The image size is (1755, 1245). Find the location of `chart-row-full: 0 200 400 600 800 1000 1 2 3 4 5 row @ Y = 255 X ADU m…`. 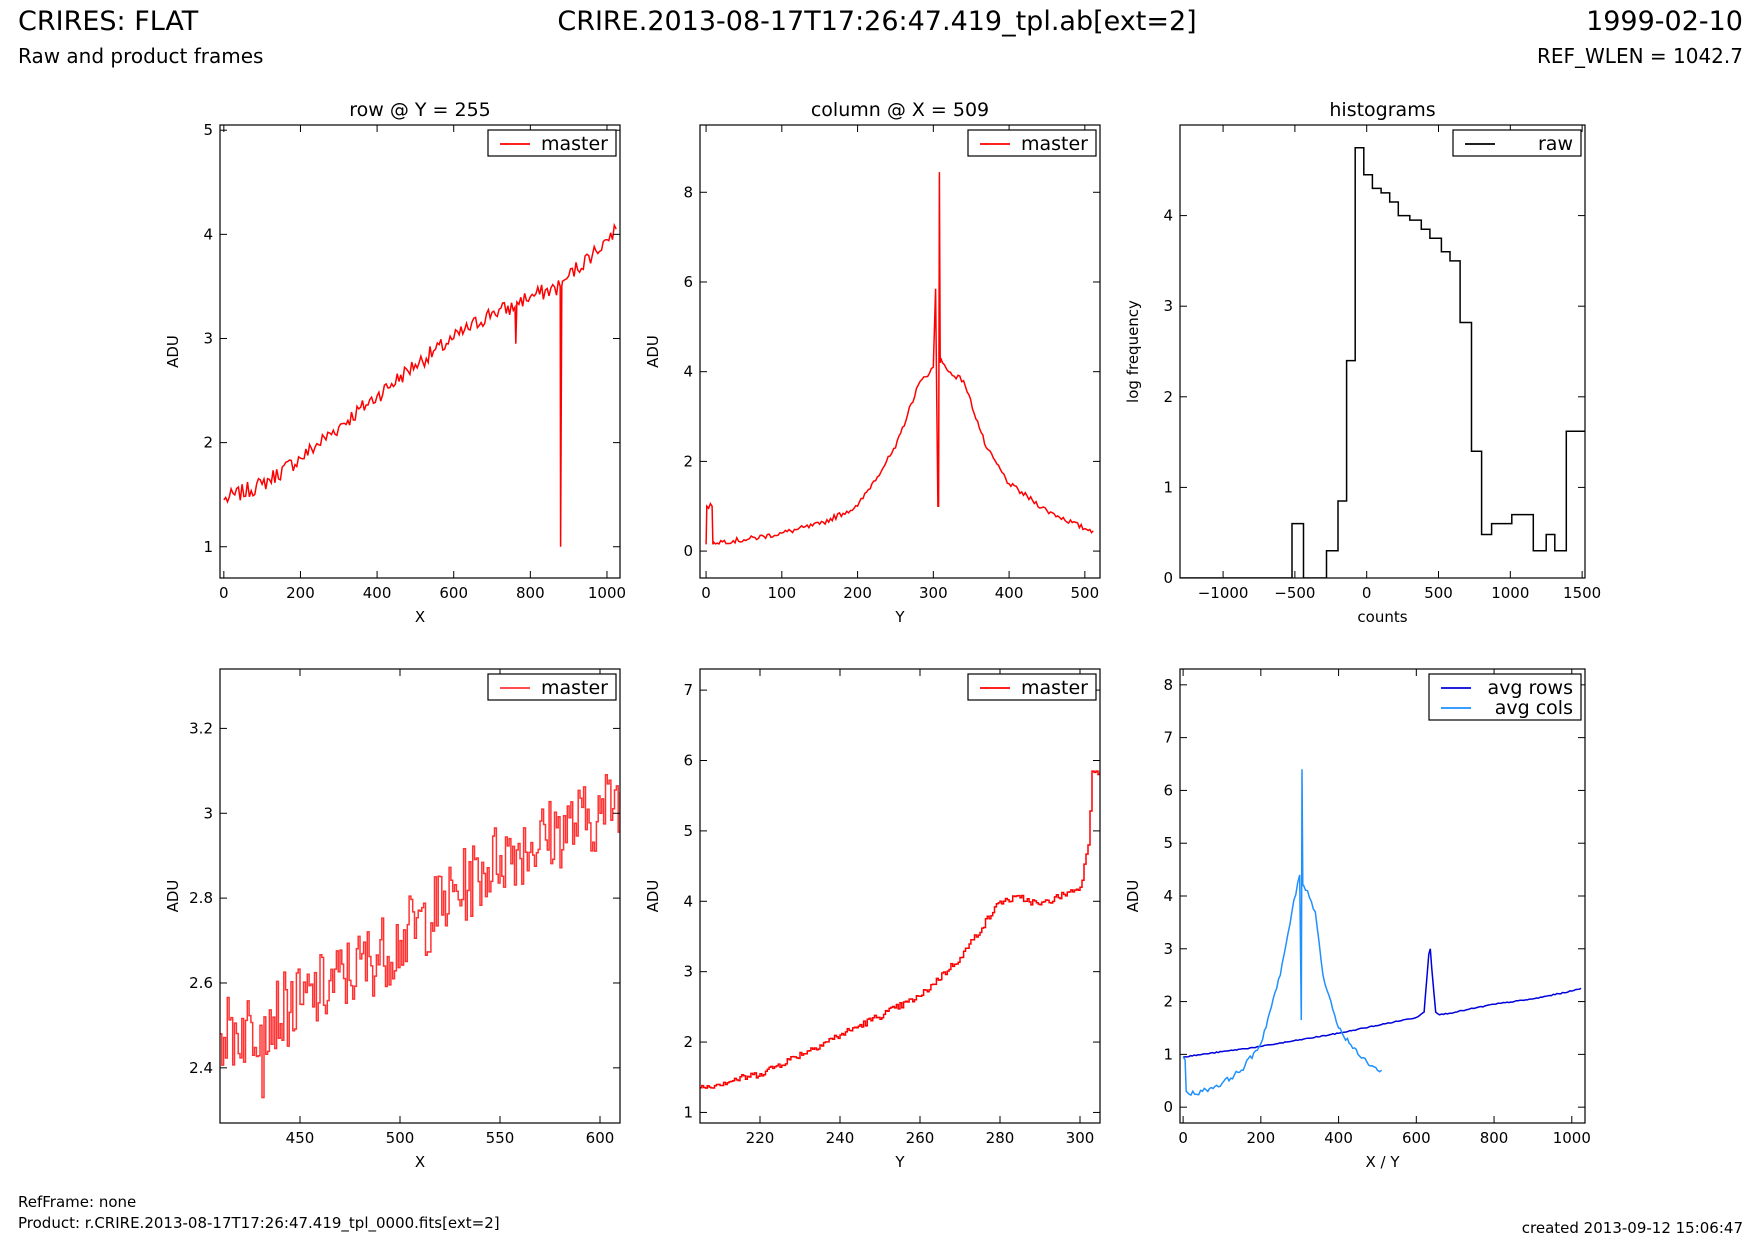

chart-row-full: 0 200 400 600 800 1000 1 2 3 4 5 row @ Y = 255 X ADU m… is located at coordinates (395, 362).